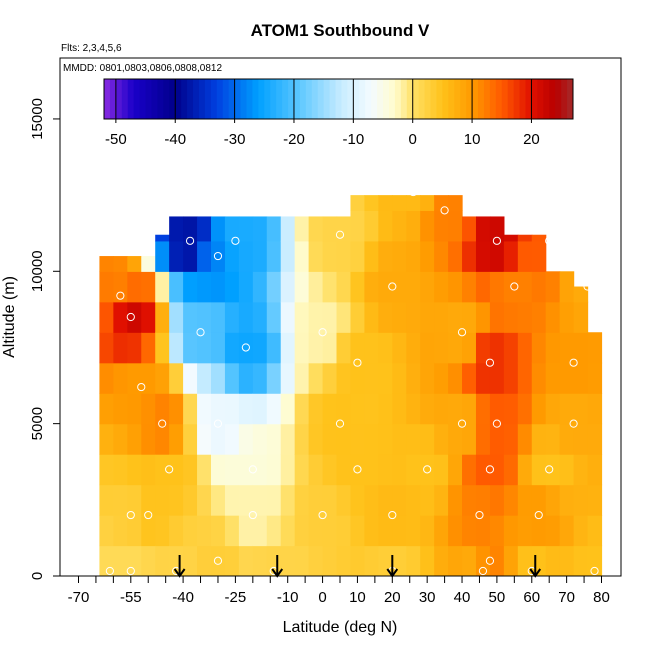  What do you see at coordinates (116, 139) in the screenshot?
I see `colorbar-tick-label: -50` at bounding box center [116, 139].